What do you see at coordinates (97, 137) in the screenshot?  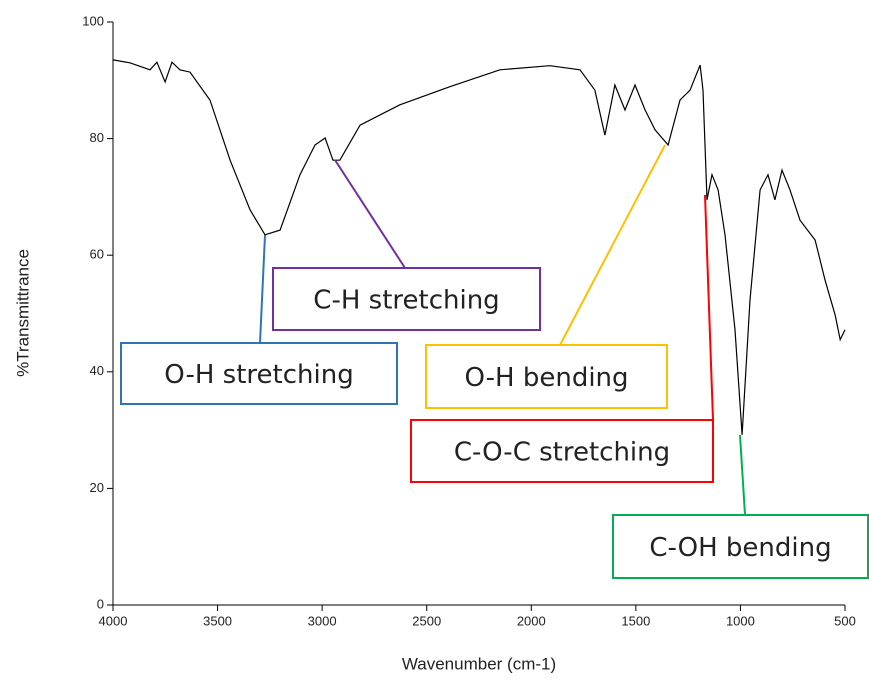 I see `y-tick-label: 80` at bounding box center [97, 137].